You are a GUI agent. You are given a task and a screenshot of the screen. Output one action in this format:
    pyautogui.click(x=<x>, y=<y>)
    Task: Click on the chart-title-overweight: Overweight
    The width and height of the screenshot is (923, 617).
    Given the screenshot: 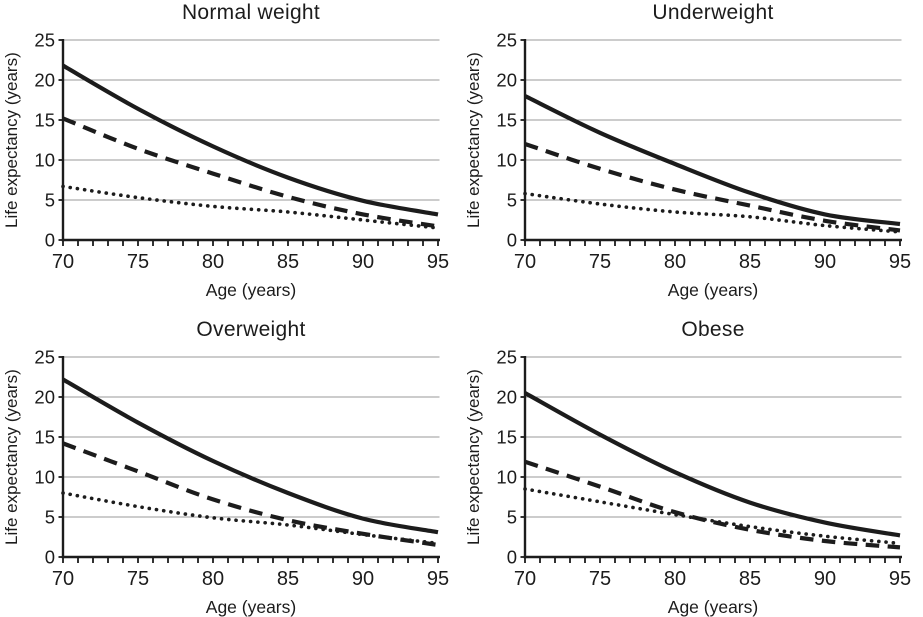 What is the action you would take?
    pyautogui.click(x=251, y=329)
    